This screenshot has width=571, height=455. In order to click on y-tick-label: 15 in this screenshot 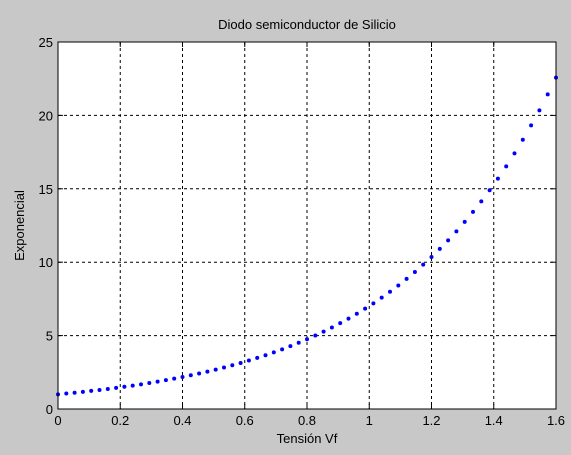, I will do `click(46, 189)`.